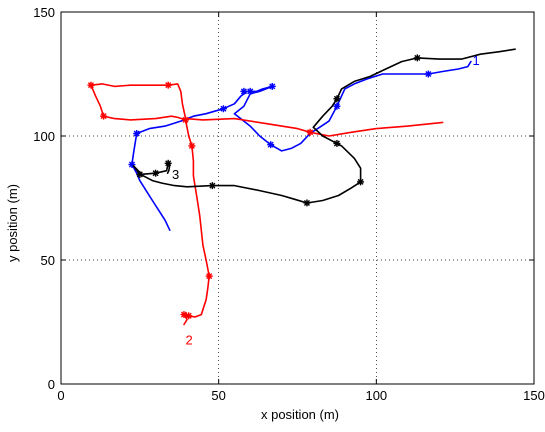 The image size is (545, 432). I want to click on series-3-label: 3, so click(175, 174).